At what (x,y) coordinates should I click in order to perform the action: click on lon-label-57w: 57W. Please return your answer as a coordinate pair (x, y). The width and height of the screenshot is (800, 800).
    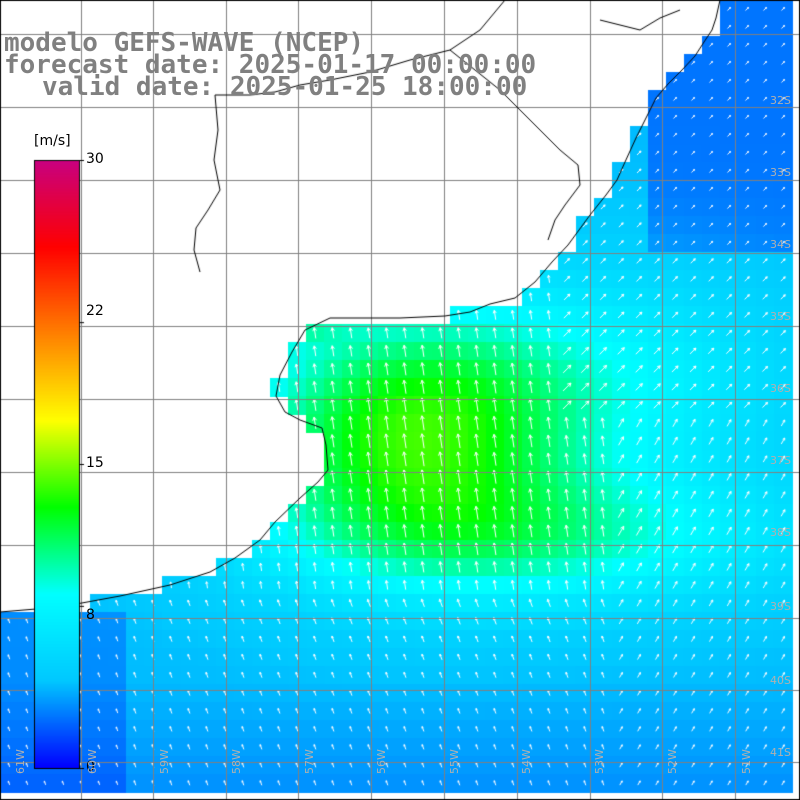
    Looking at the image, I should click on (309, 761).